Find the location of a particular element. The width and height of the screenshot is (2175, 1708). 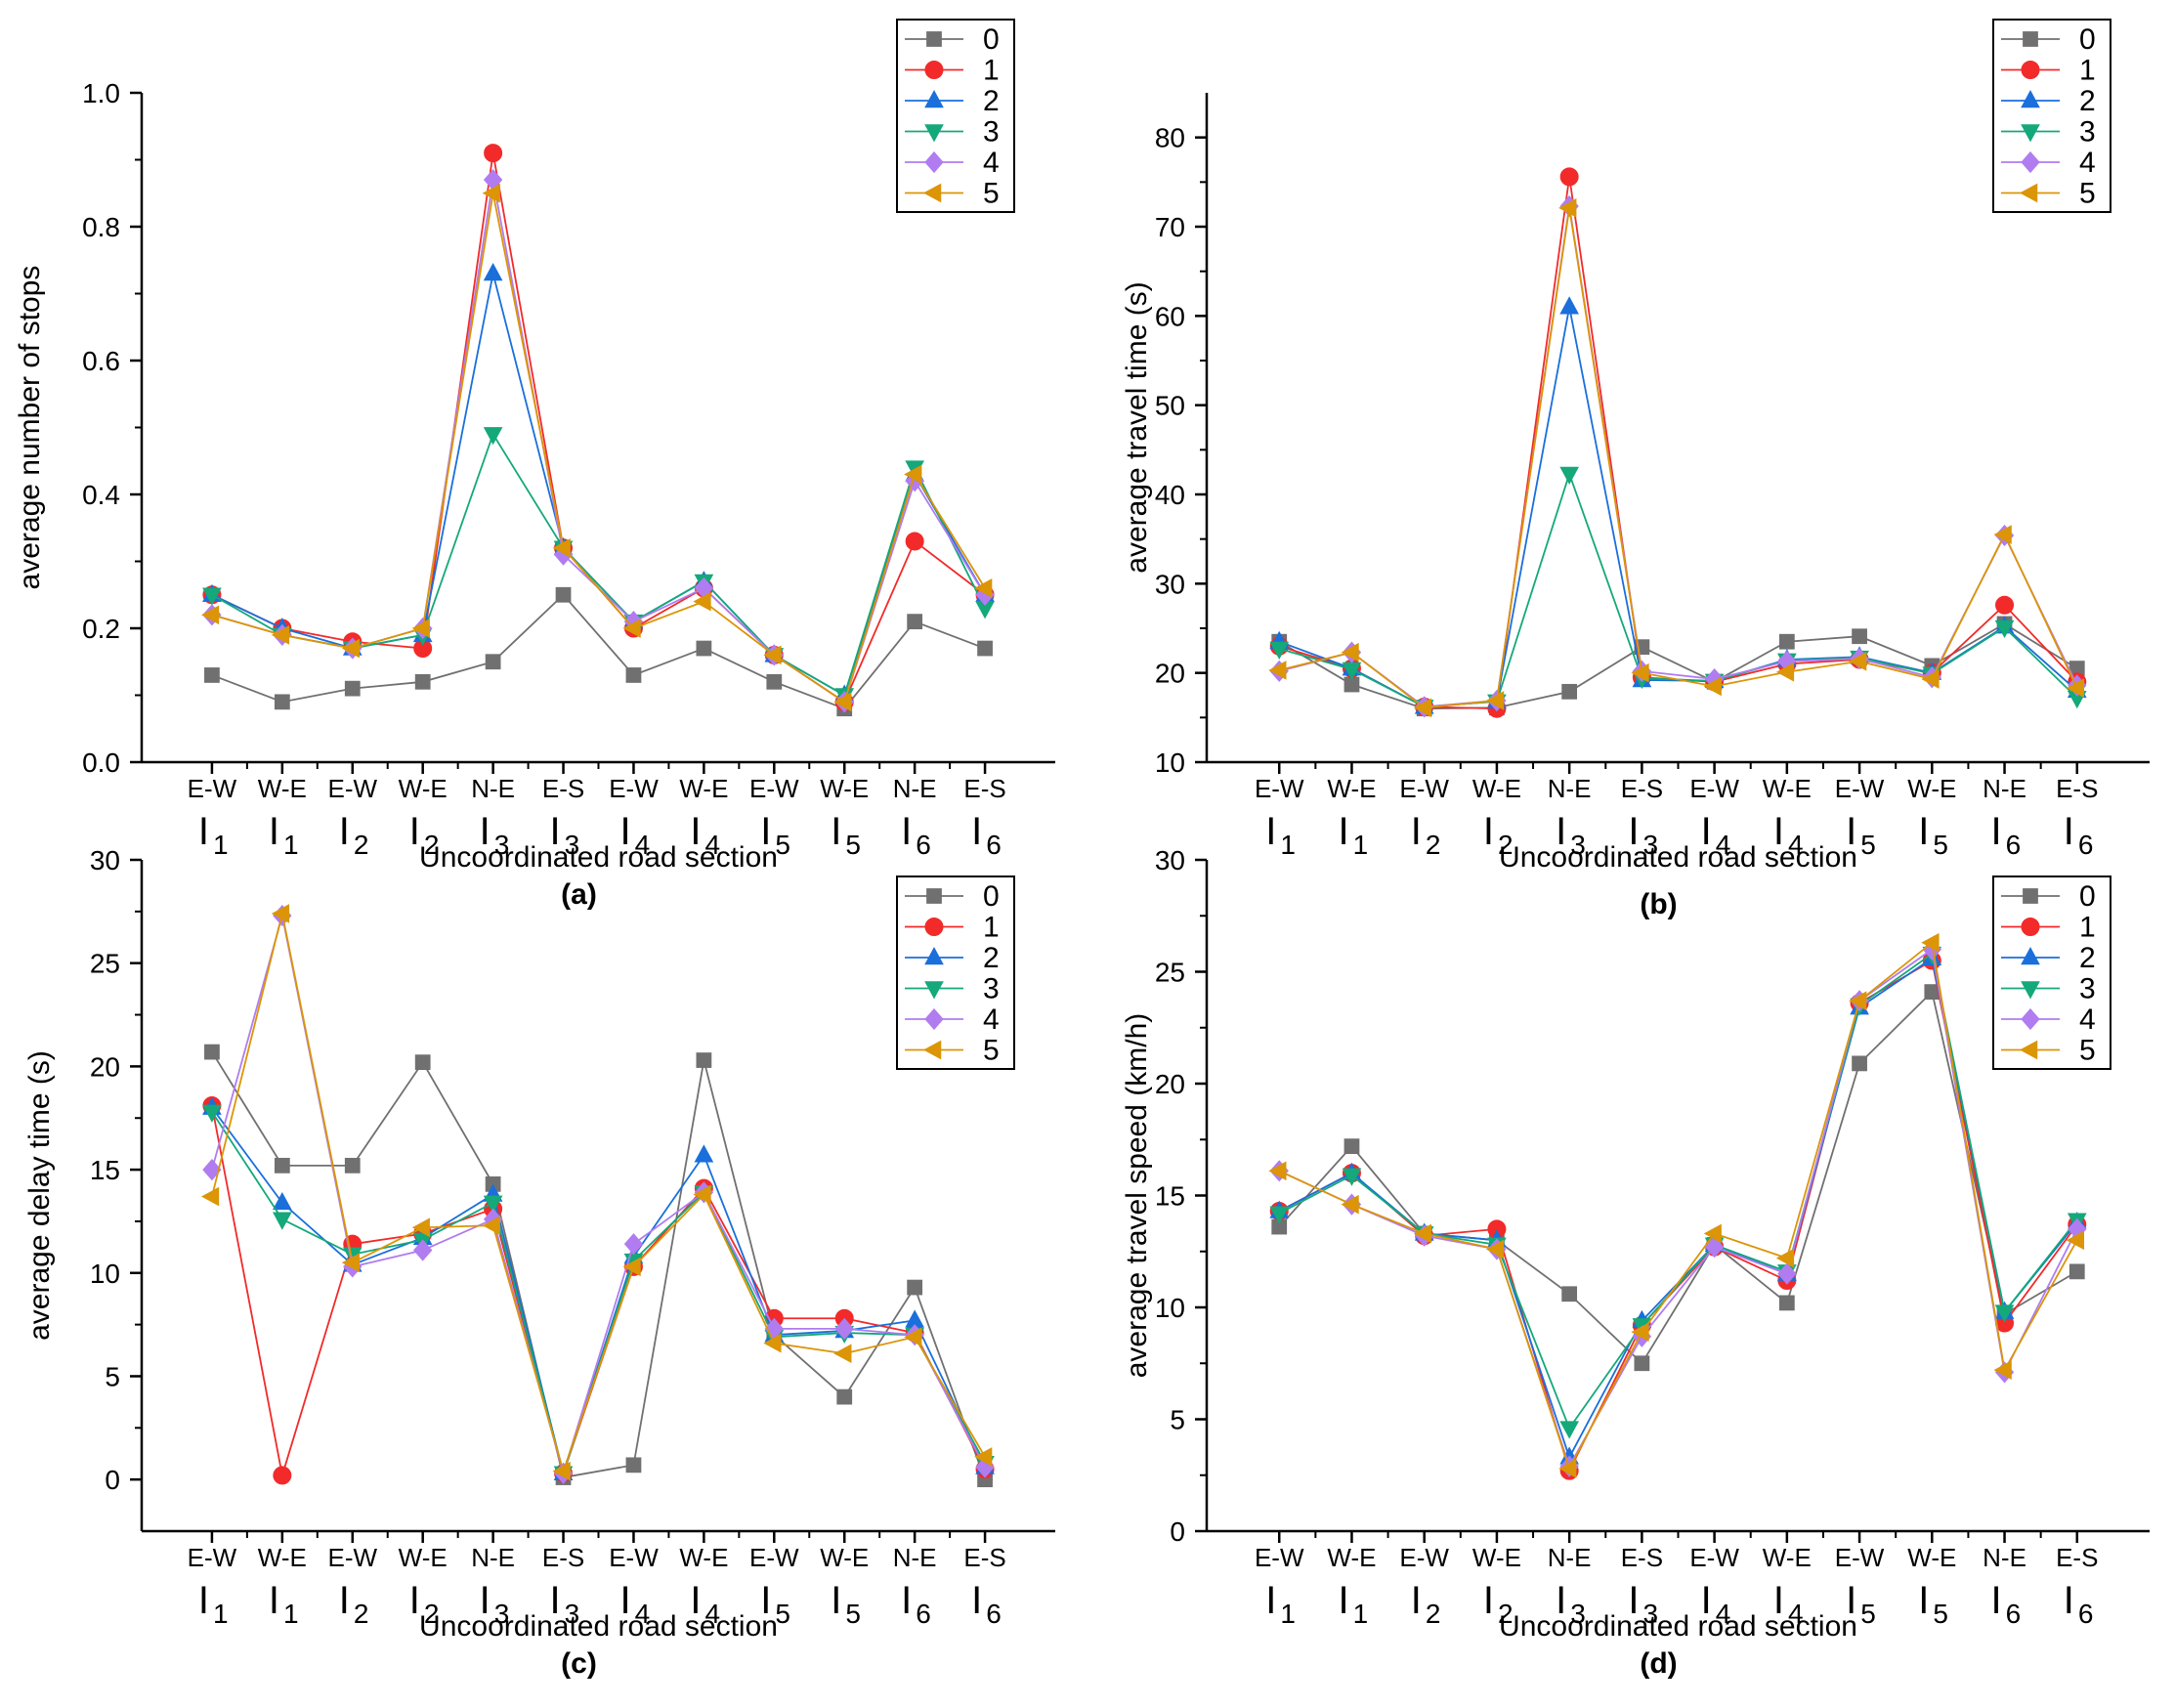

y-axis-title: average delay time (s) is located at coordinates (39, 1195).